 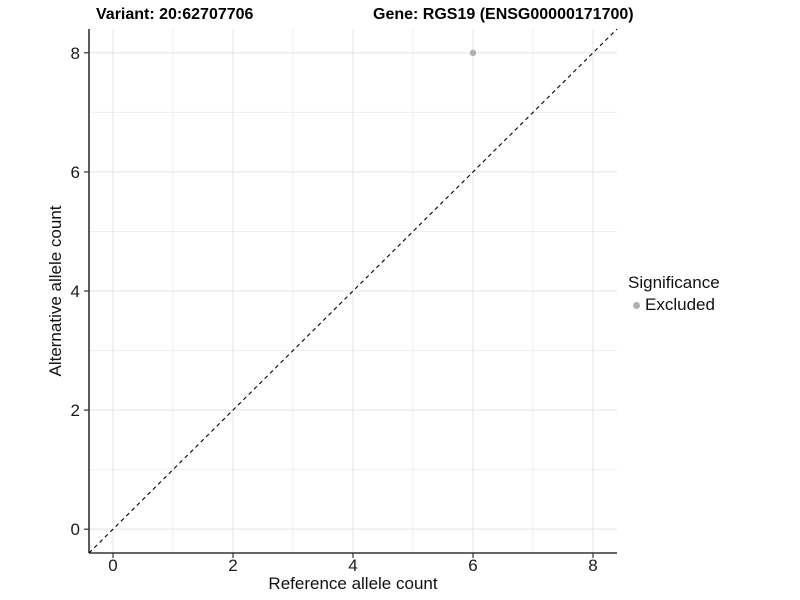 I want to click on legend-title: Significance, so click(x=674, y=282).